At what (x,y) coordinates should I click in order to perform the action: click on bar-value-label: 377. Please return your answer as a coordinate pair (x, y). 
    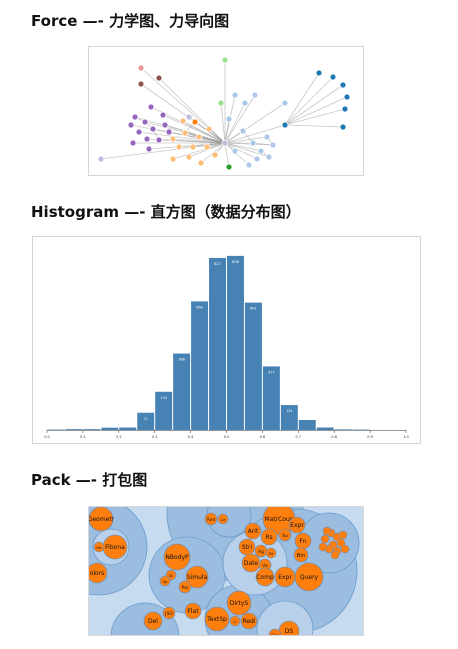
    Looking at the image, I should click on (271, 372).